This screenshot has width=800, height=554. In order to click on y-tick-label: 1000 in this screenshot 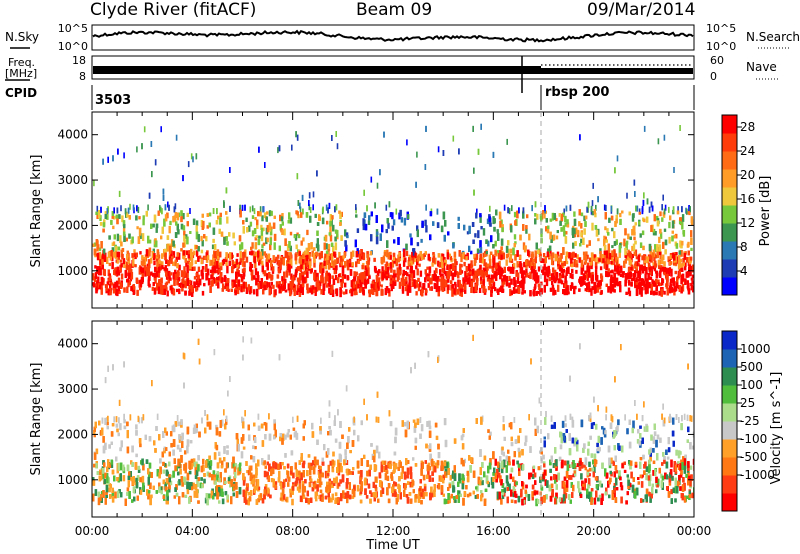, I will do `click(72, 271)`.